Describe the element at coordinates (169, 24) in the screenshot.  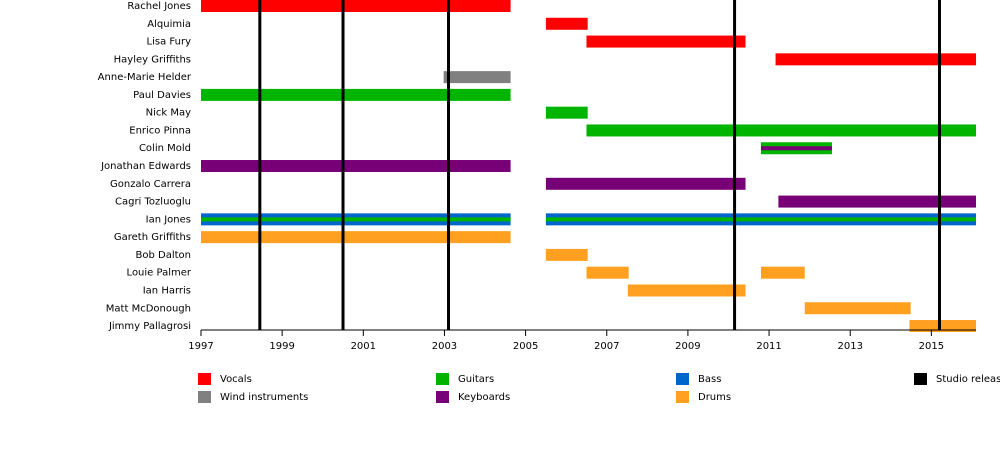
I see `member-name: Alquimia` at that location.